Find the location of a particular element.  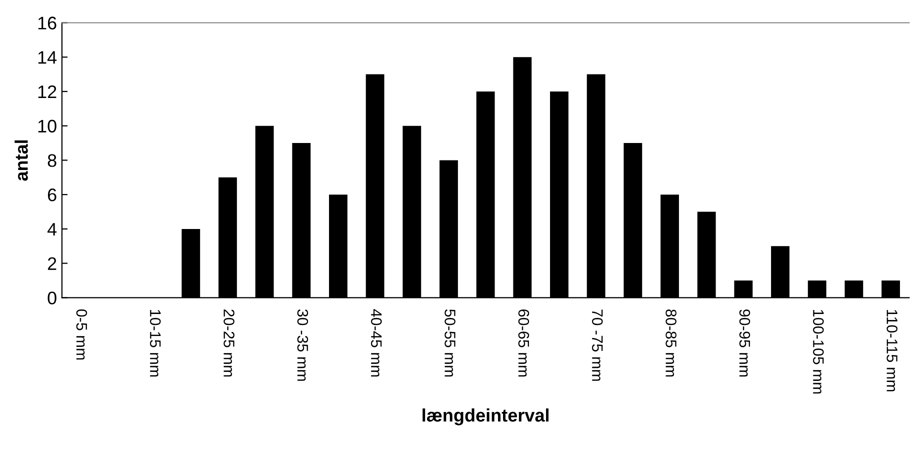

y-tick-label: 16 is located at coordinates (47, 23).